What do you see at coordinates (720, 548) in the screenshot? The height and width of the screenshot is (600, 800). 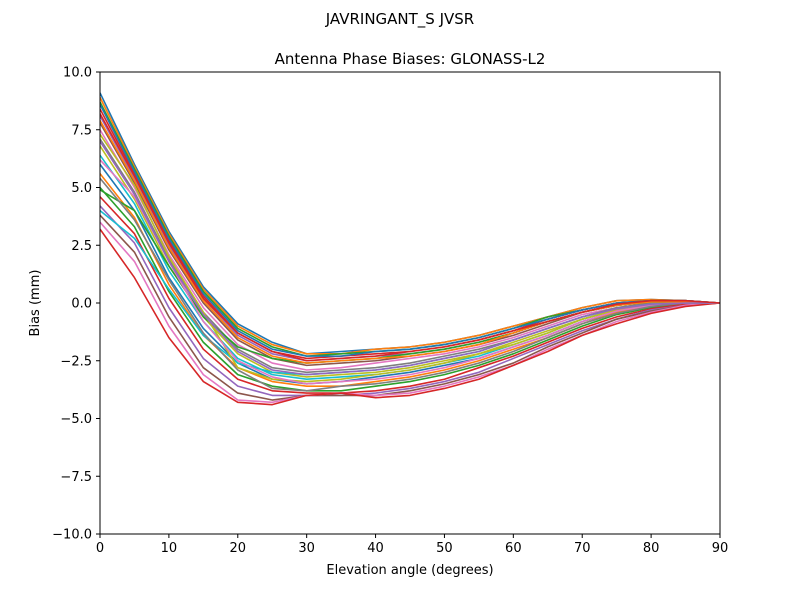 I see `x-tick-label: 90` at bounding box center [720, 548].